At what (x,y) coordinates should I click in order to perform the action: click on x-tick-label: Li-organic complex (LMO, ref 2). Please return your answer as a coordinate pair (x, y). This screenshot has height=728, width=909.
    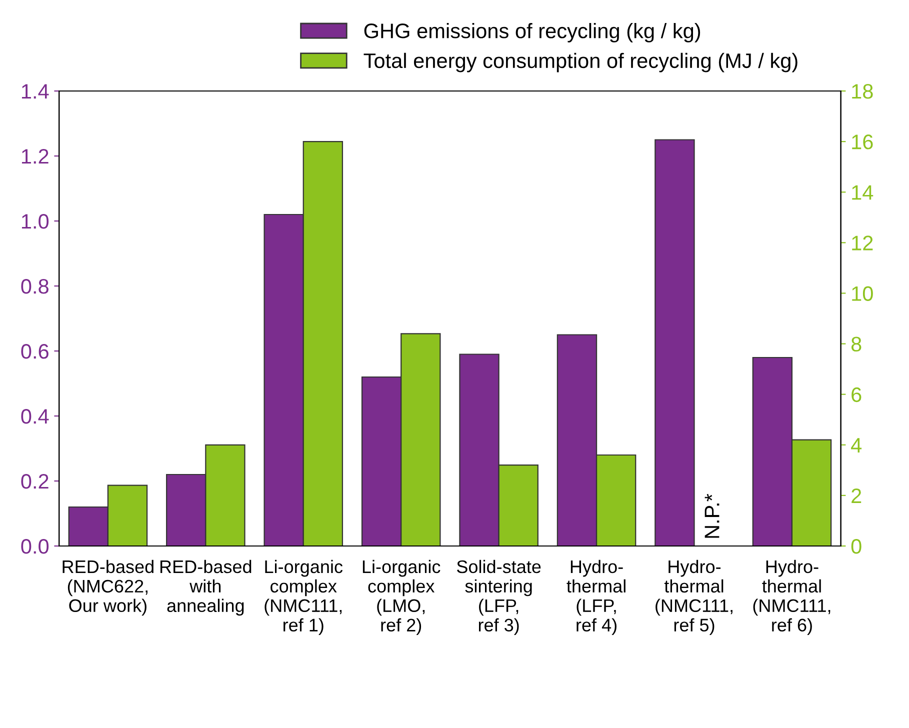
    Looking at the image, I should click on (401, 598).